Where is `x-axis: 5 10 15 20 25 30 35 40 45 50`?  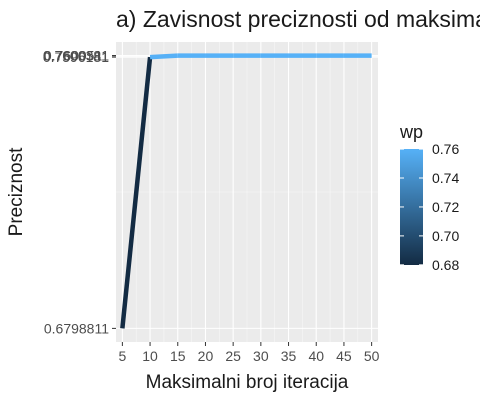
x-axis: 5 10 15 20 25 30 35 40 45 50 is located at coordinates (249, 353).